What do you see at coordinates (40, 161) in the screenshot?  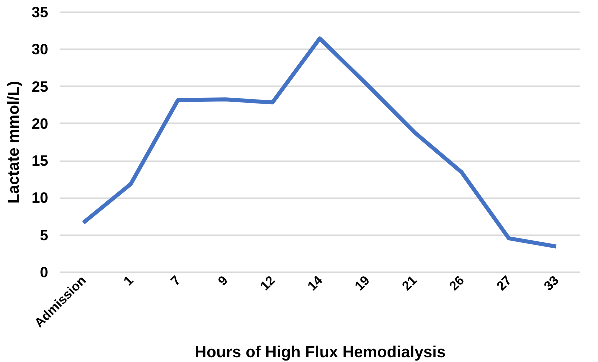 I see `y-tick-label: 15` at bounding box center [40, 161].